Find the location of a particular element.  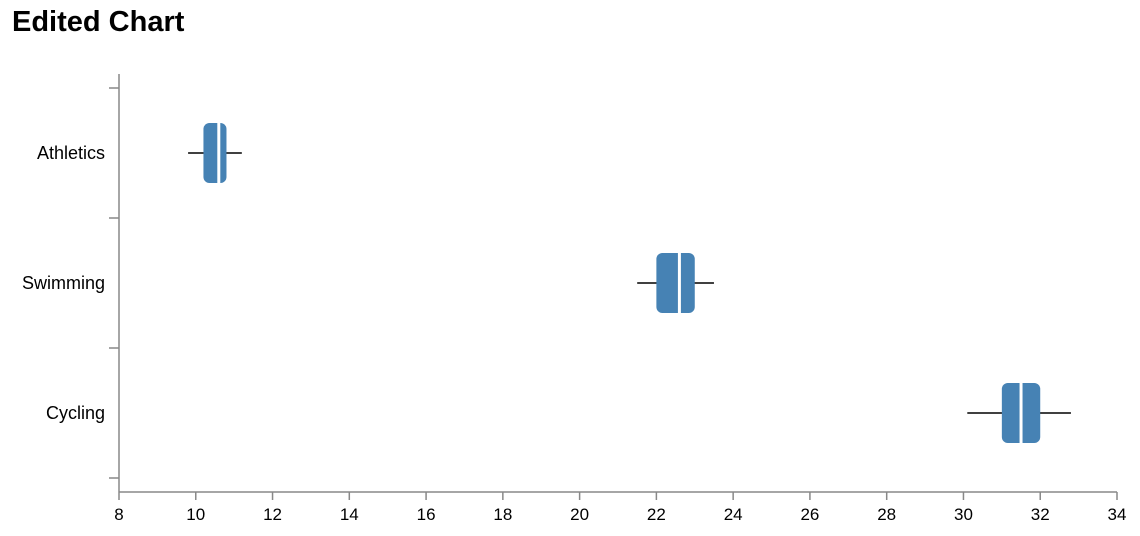

x-tick-label: 12 is located at coordinates (272, 514).